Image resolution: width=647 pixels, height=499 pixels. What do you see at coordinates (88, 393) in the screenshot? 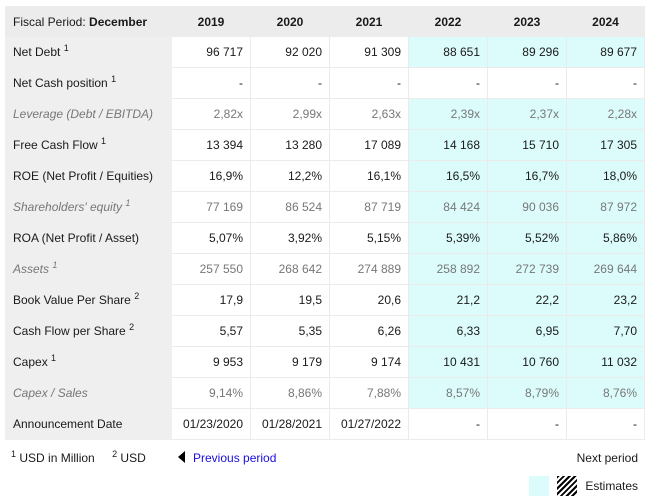
I see `row-label: Capex / Sales` at bounding box center [88, 393].